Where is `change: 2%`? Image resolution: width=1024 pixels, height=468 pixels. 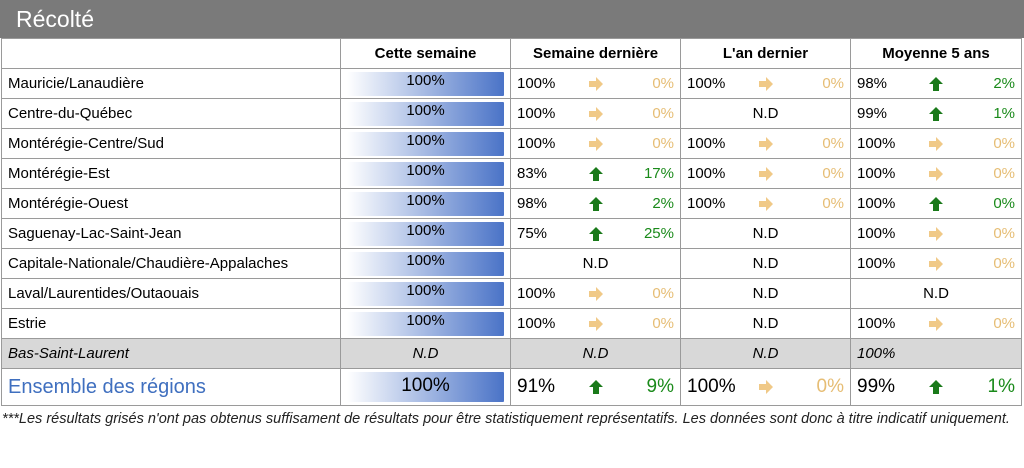
change: 2% is located at coordinates (663, 203).